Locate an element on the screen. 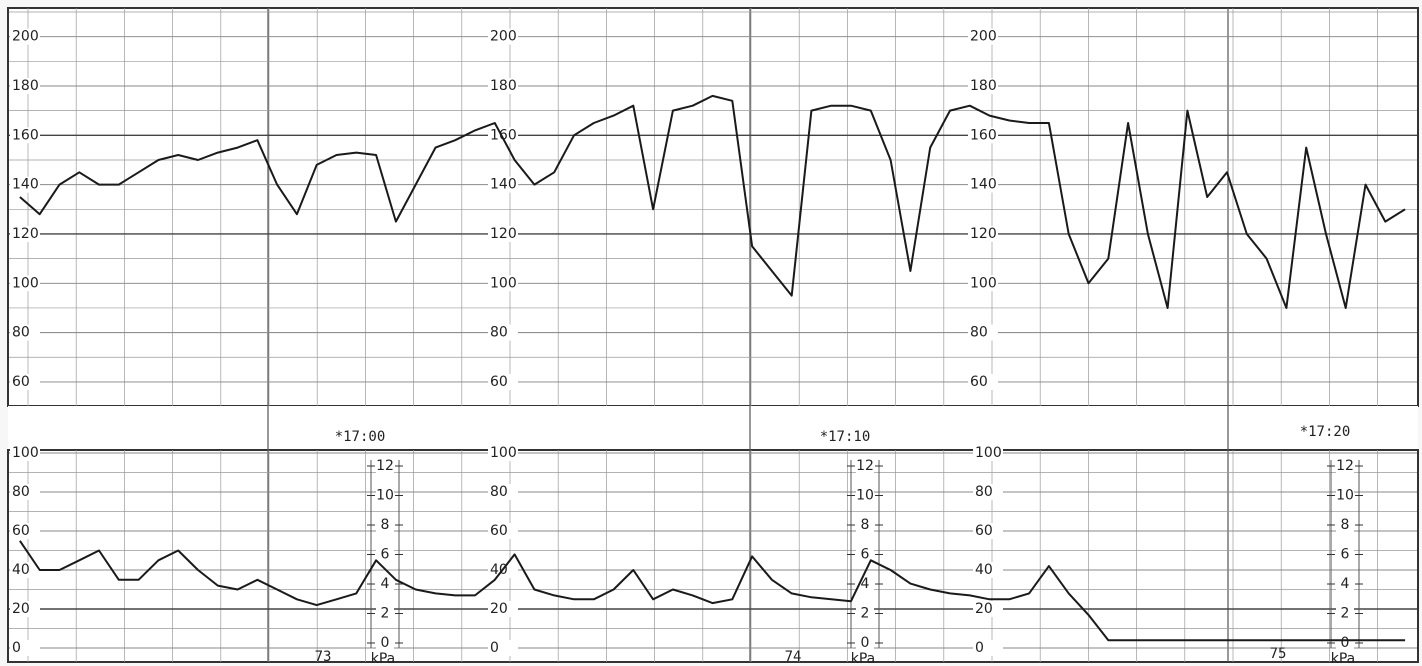  annotation: *17:00 is located at coordinates (360, 437).